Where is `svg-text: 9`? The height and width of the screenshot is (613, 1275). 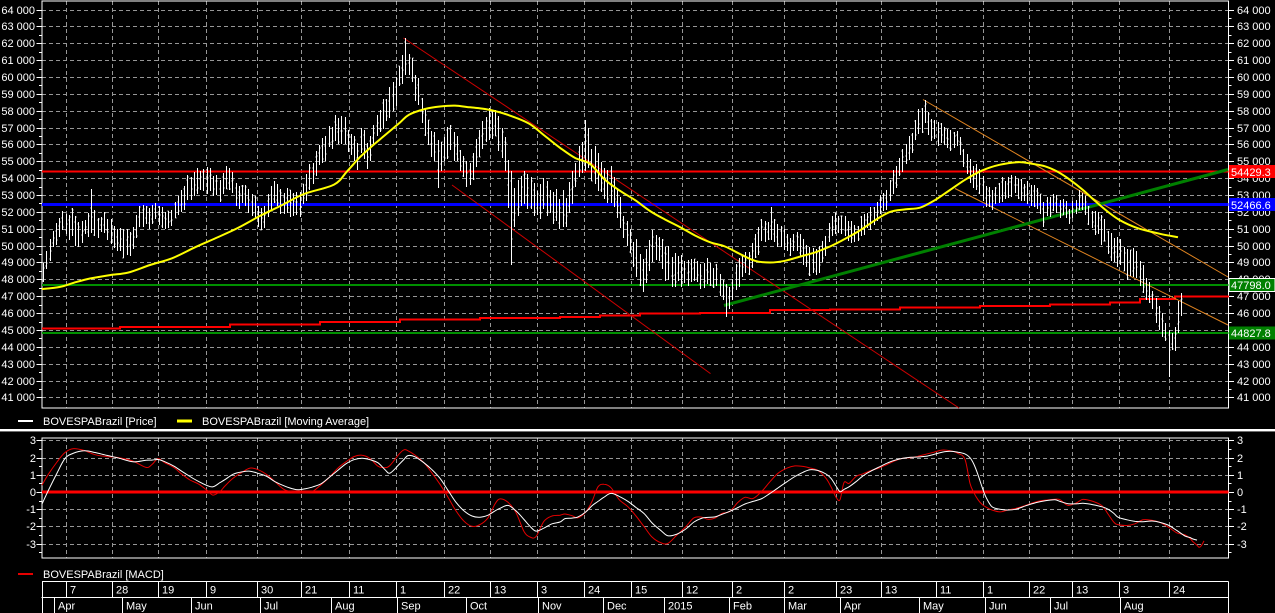
svg-text: 9 is located at coordinates (213, 591).